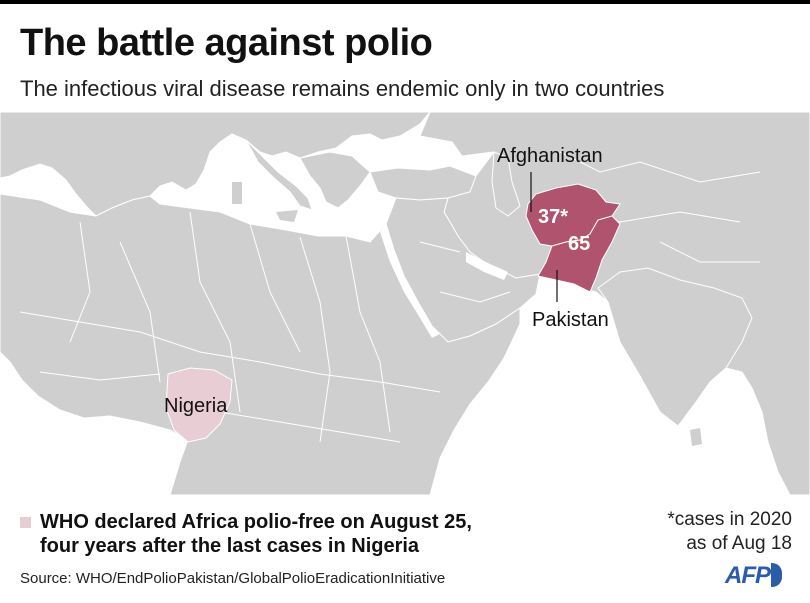 The image size is (810, 603). Describe the element at coordinates (196, 406) in the screenshot. I see `nigeria-label: Nigeria` at that location.